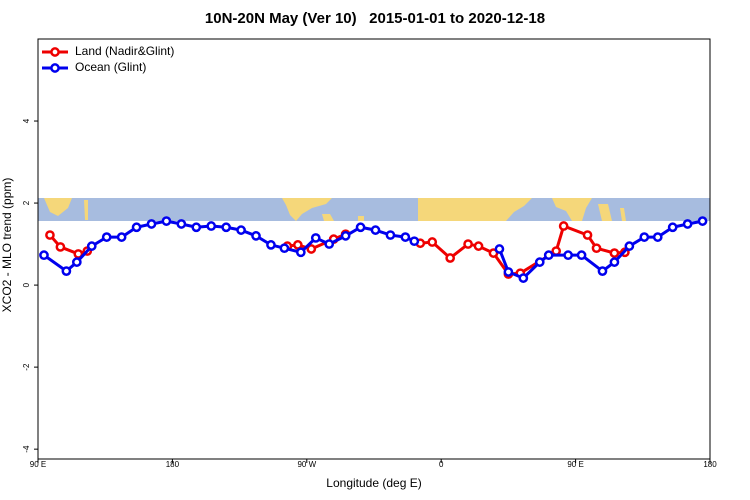 The width and height of the screenshot is (750, 500). Describe the element at coordinates (26, 284) in the screenshot. I see `y-tick-label: 0` at that location.